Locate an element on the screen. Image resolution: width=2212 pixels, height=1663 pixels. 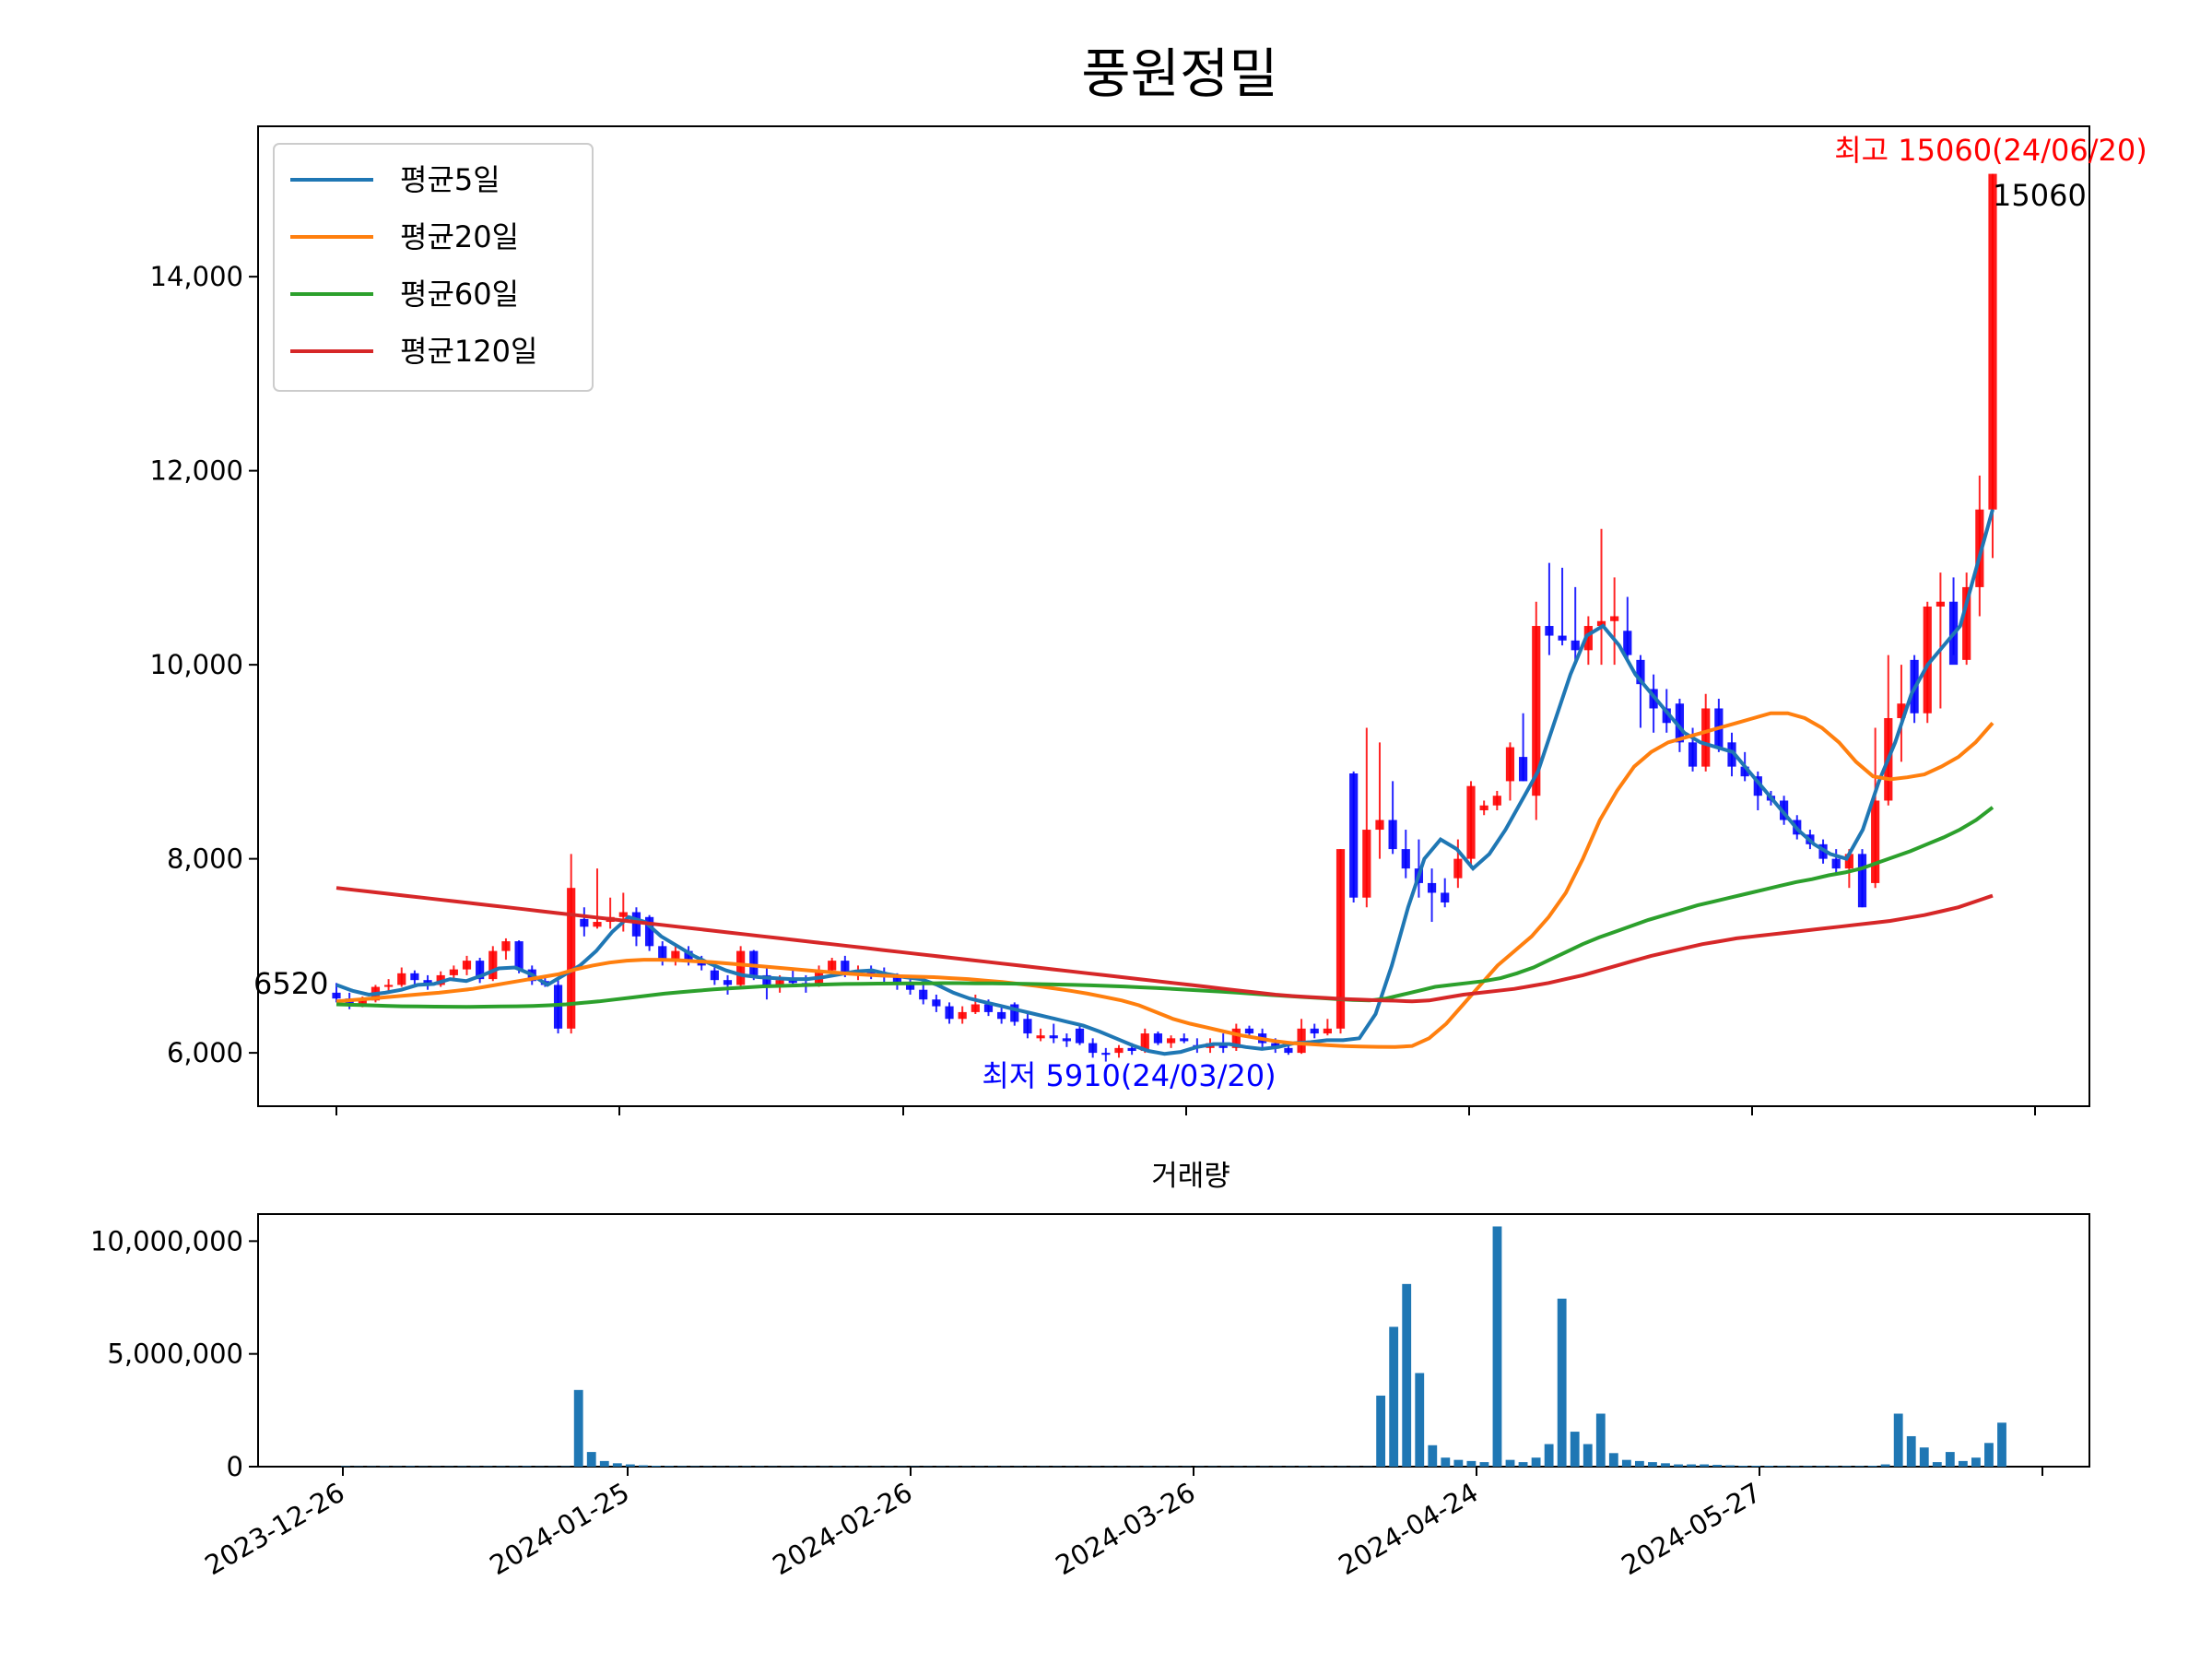
low-price-label: 최저 5910(24/03/20) is located at coordinates (1129, 1075).